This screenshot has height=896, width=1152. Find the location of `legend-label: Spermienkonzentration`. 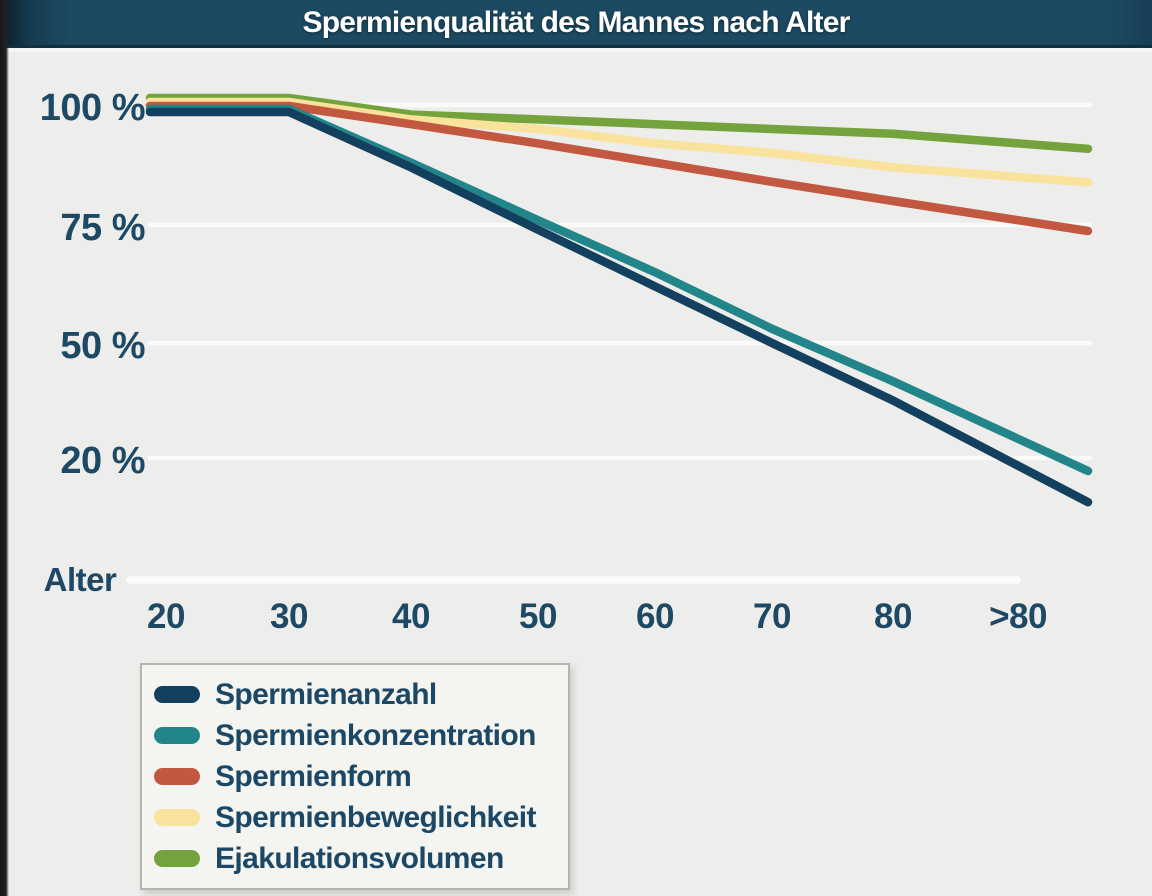

legend-label: Spermienkonzentration is located at coordinates (375, 735).